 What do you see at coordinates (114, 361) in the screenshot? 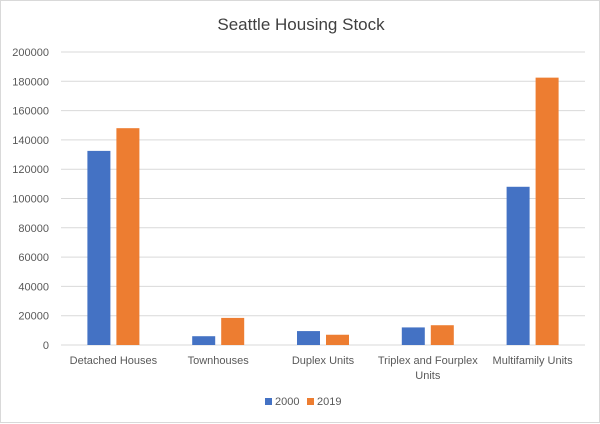
I see `x-category-label: Detached Houses` at bounding box center [114, 361].